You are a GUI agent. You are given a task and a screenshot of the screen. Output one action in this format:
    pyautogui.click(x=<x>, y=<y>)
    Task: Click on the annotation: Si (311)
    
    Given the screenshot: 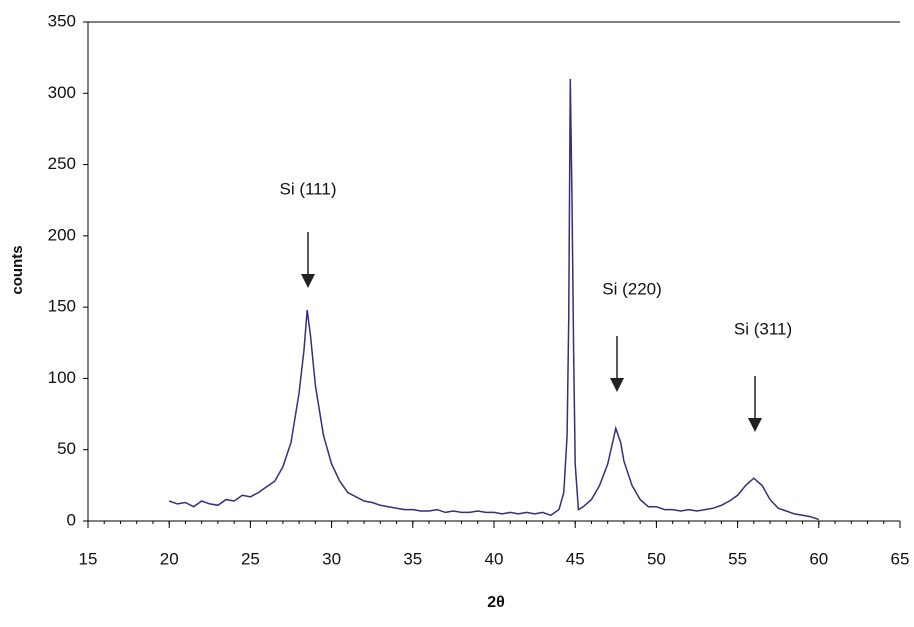 What is the action you would take?
    pyautogui.click(x=763, y=328)
    